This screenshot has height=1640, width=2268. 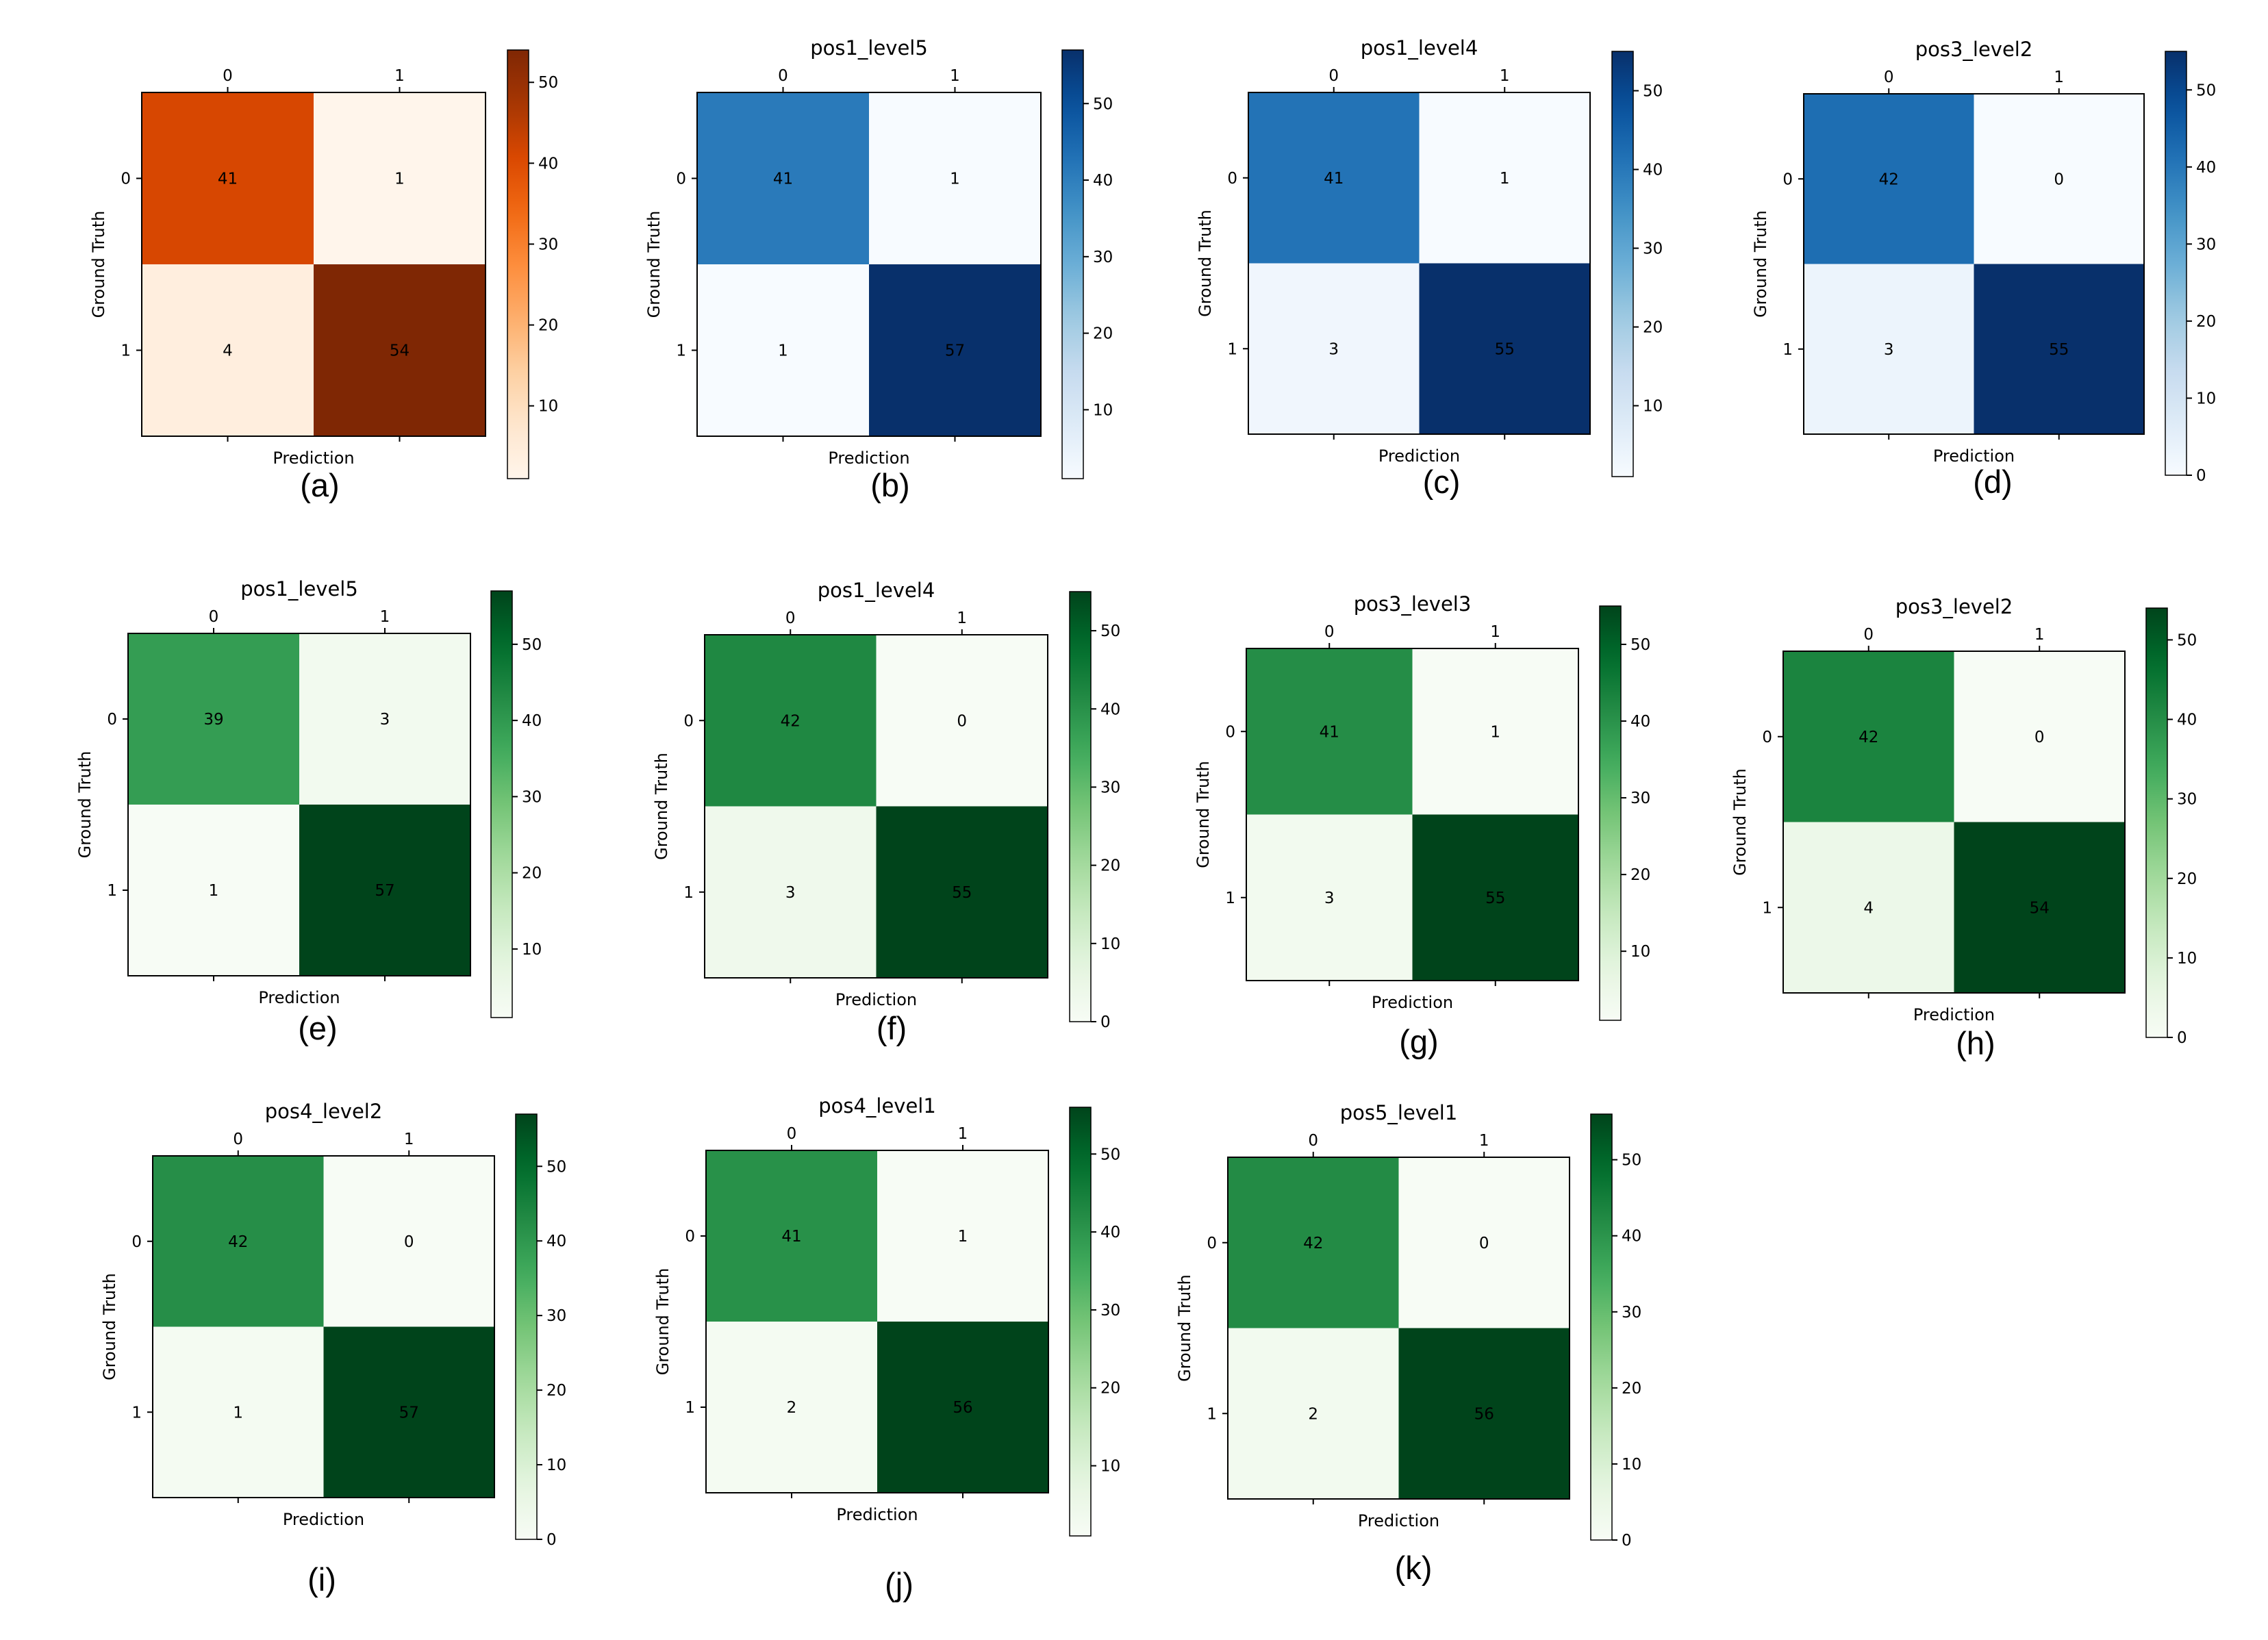 I want to click on cell-value: 55, so click(x=1505, y=349).